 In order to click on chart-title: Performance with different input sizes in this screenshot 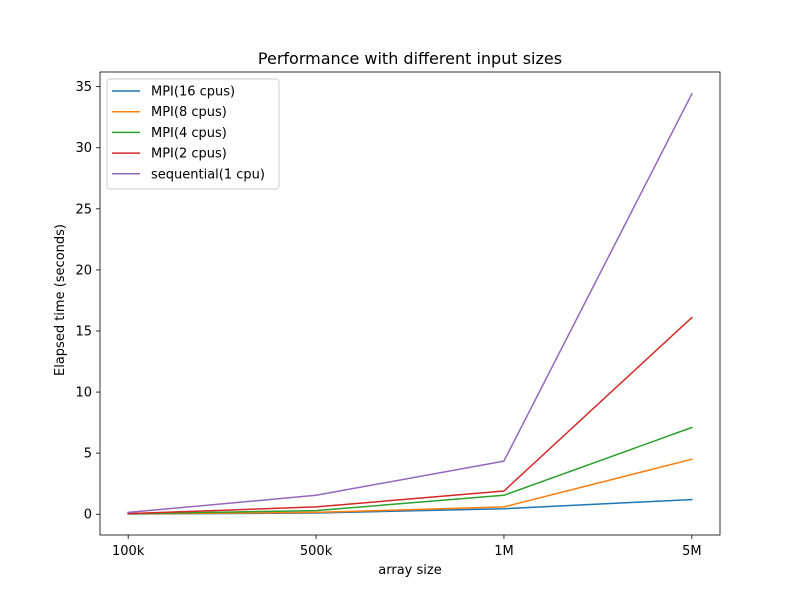, I will do `click(410, 58)`.